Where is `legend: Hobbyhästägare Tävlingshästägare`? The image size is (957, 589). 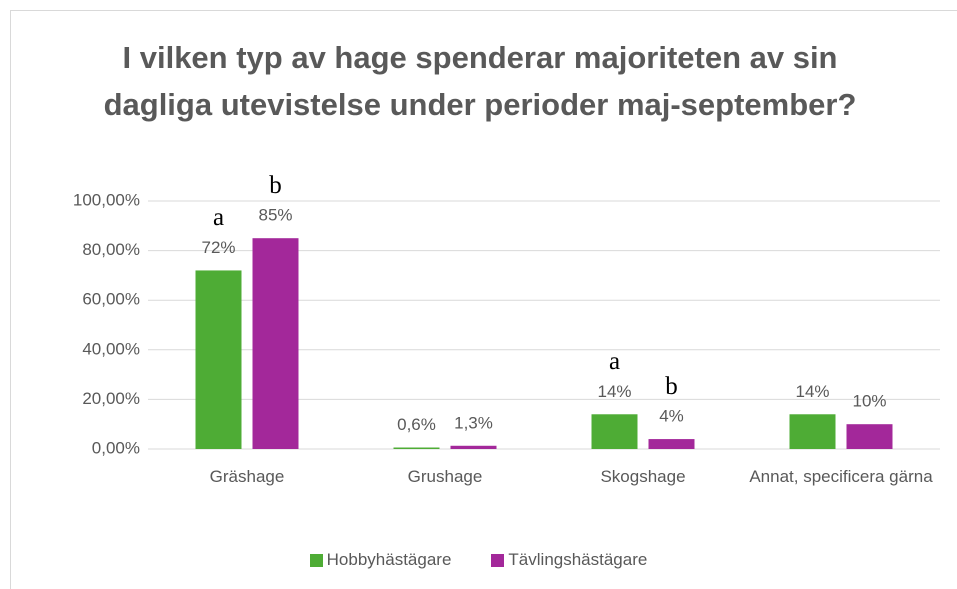
legend: Hobbyhästägare Tävlingshästägare is located at coordinates (478, 560).